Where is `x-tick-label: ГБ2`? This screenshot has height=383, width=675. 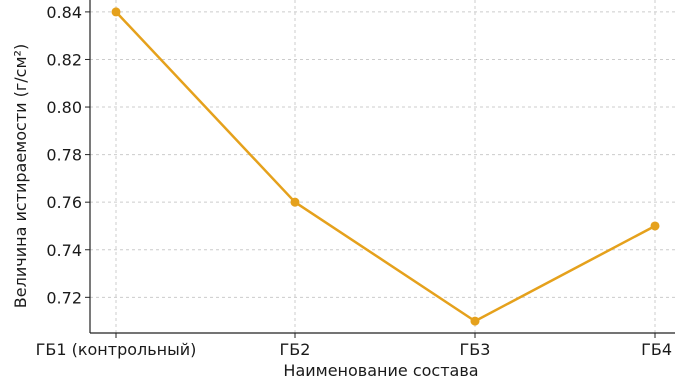
x-tick-label: ГБ2 is located at coordinates (295, 349).